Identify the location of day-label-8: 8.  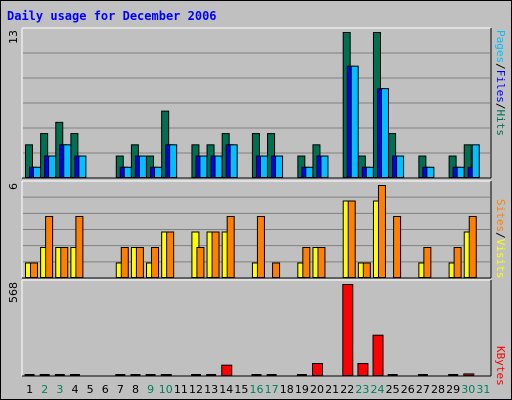
(135, 389).